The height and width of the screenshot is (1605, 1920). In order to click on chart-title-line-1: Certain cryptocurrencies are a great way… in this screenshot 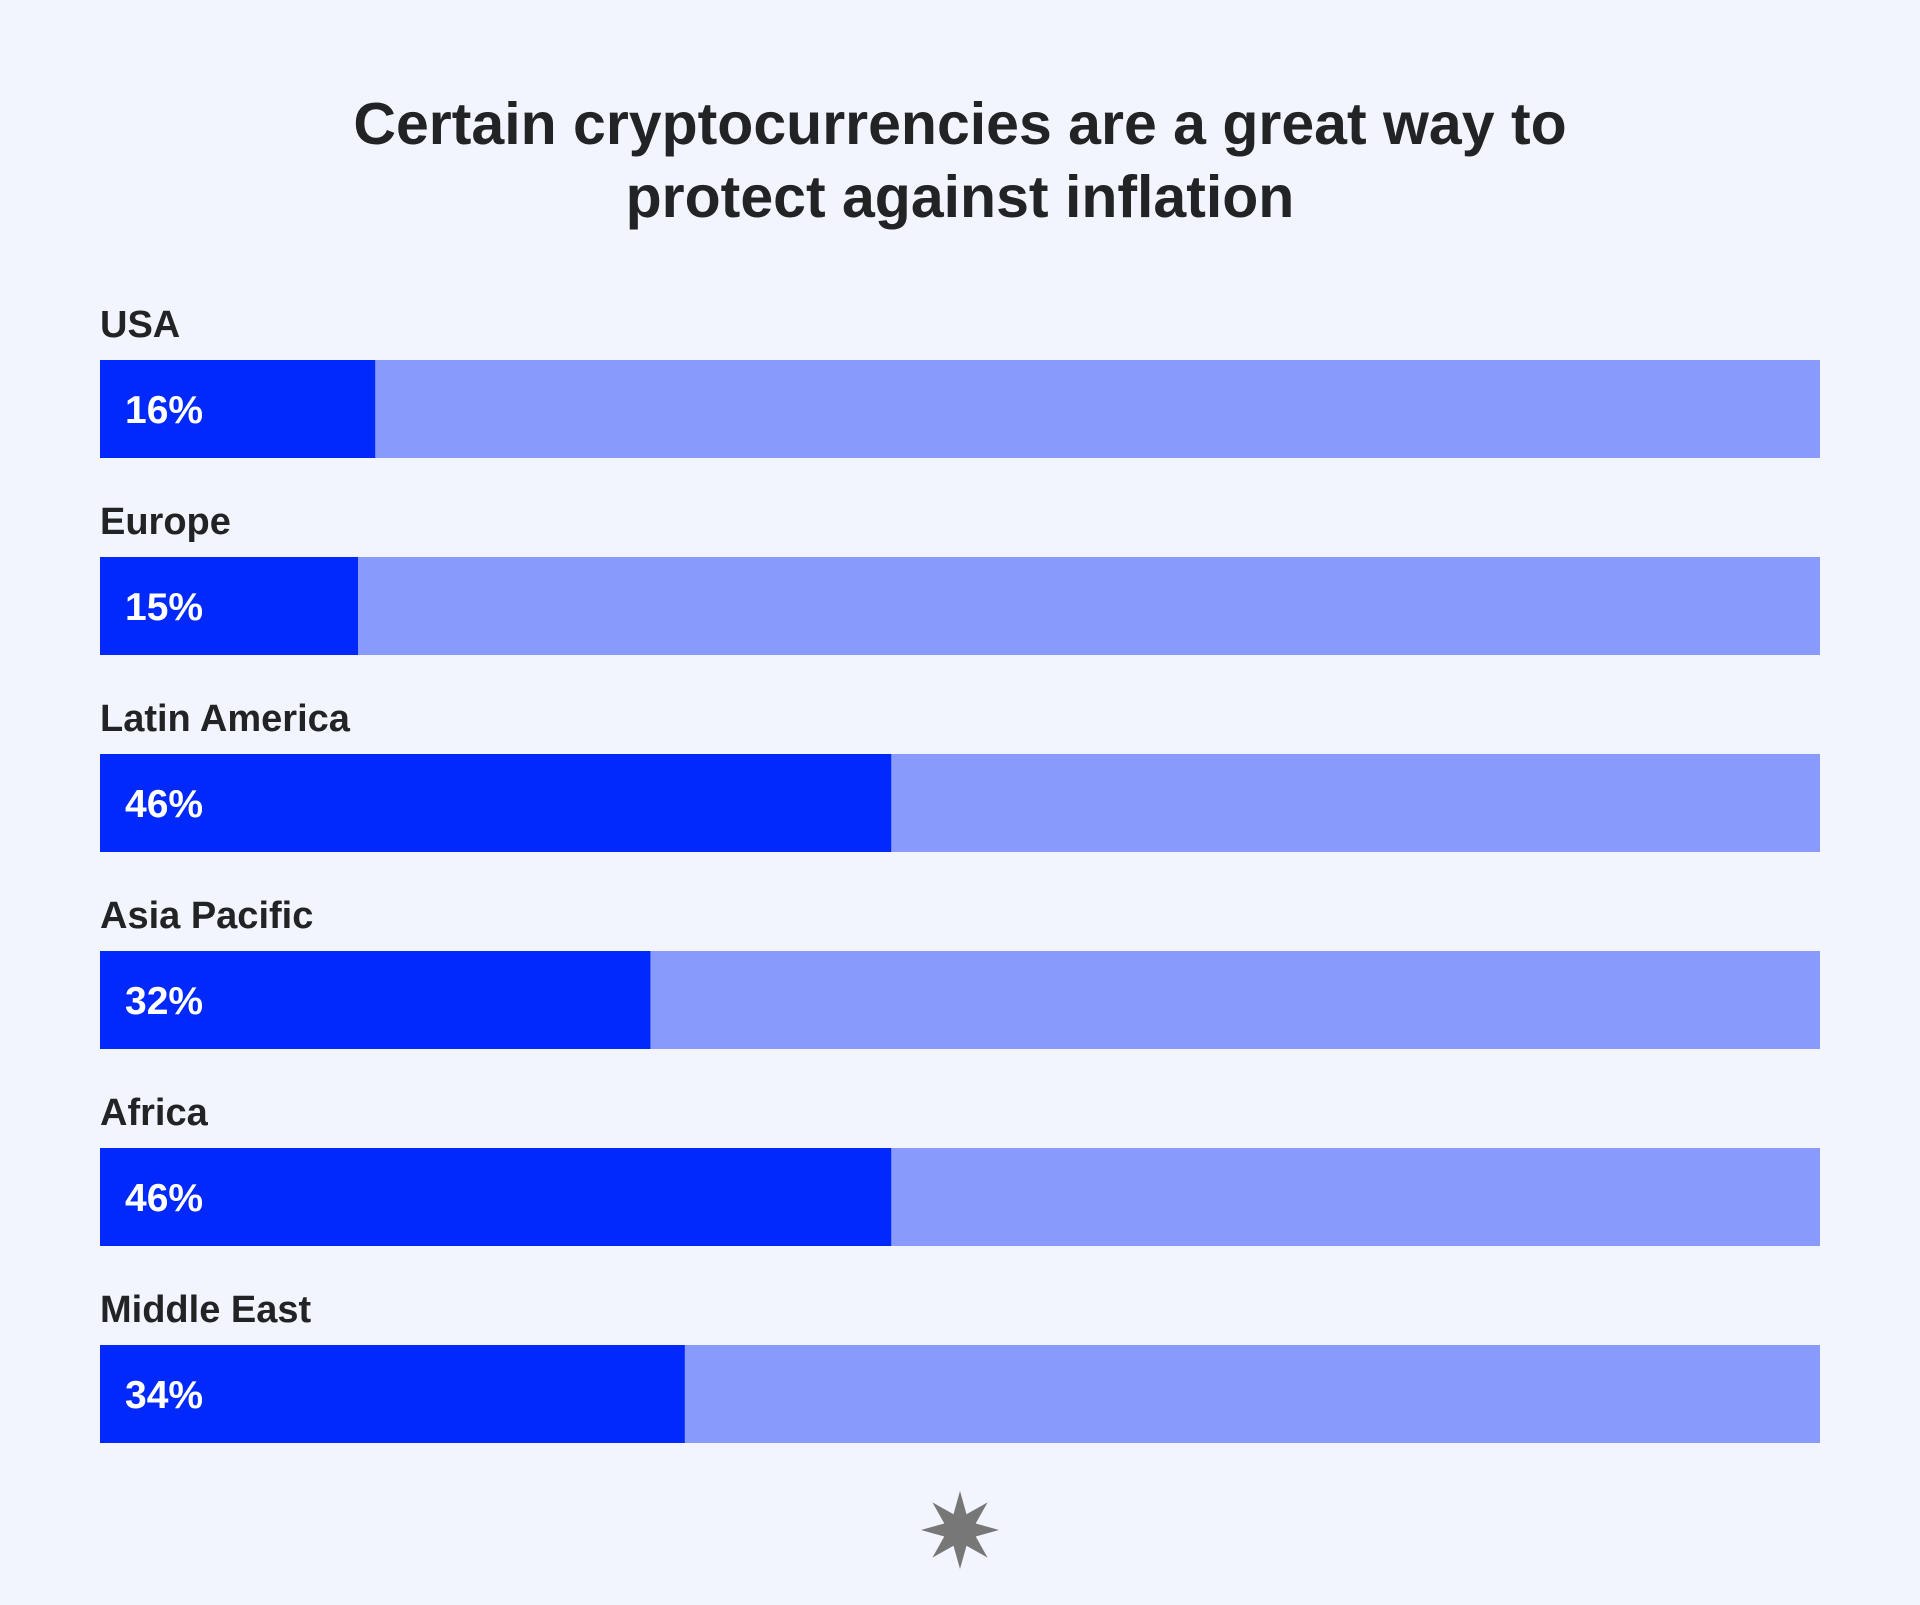, I will do `click(960, 124)`.